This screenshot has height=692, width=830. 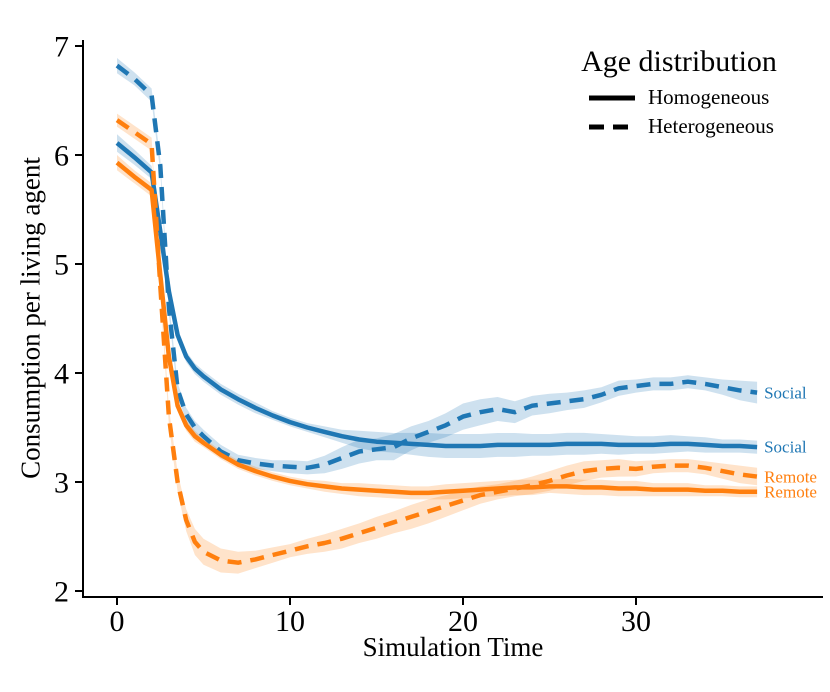 What do you see at coordinates (290, 621) in the screenshot?
I see `x-tick-label: 10` at bounding box center [290, 621].